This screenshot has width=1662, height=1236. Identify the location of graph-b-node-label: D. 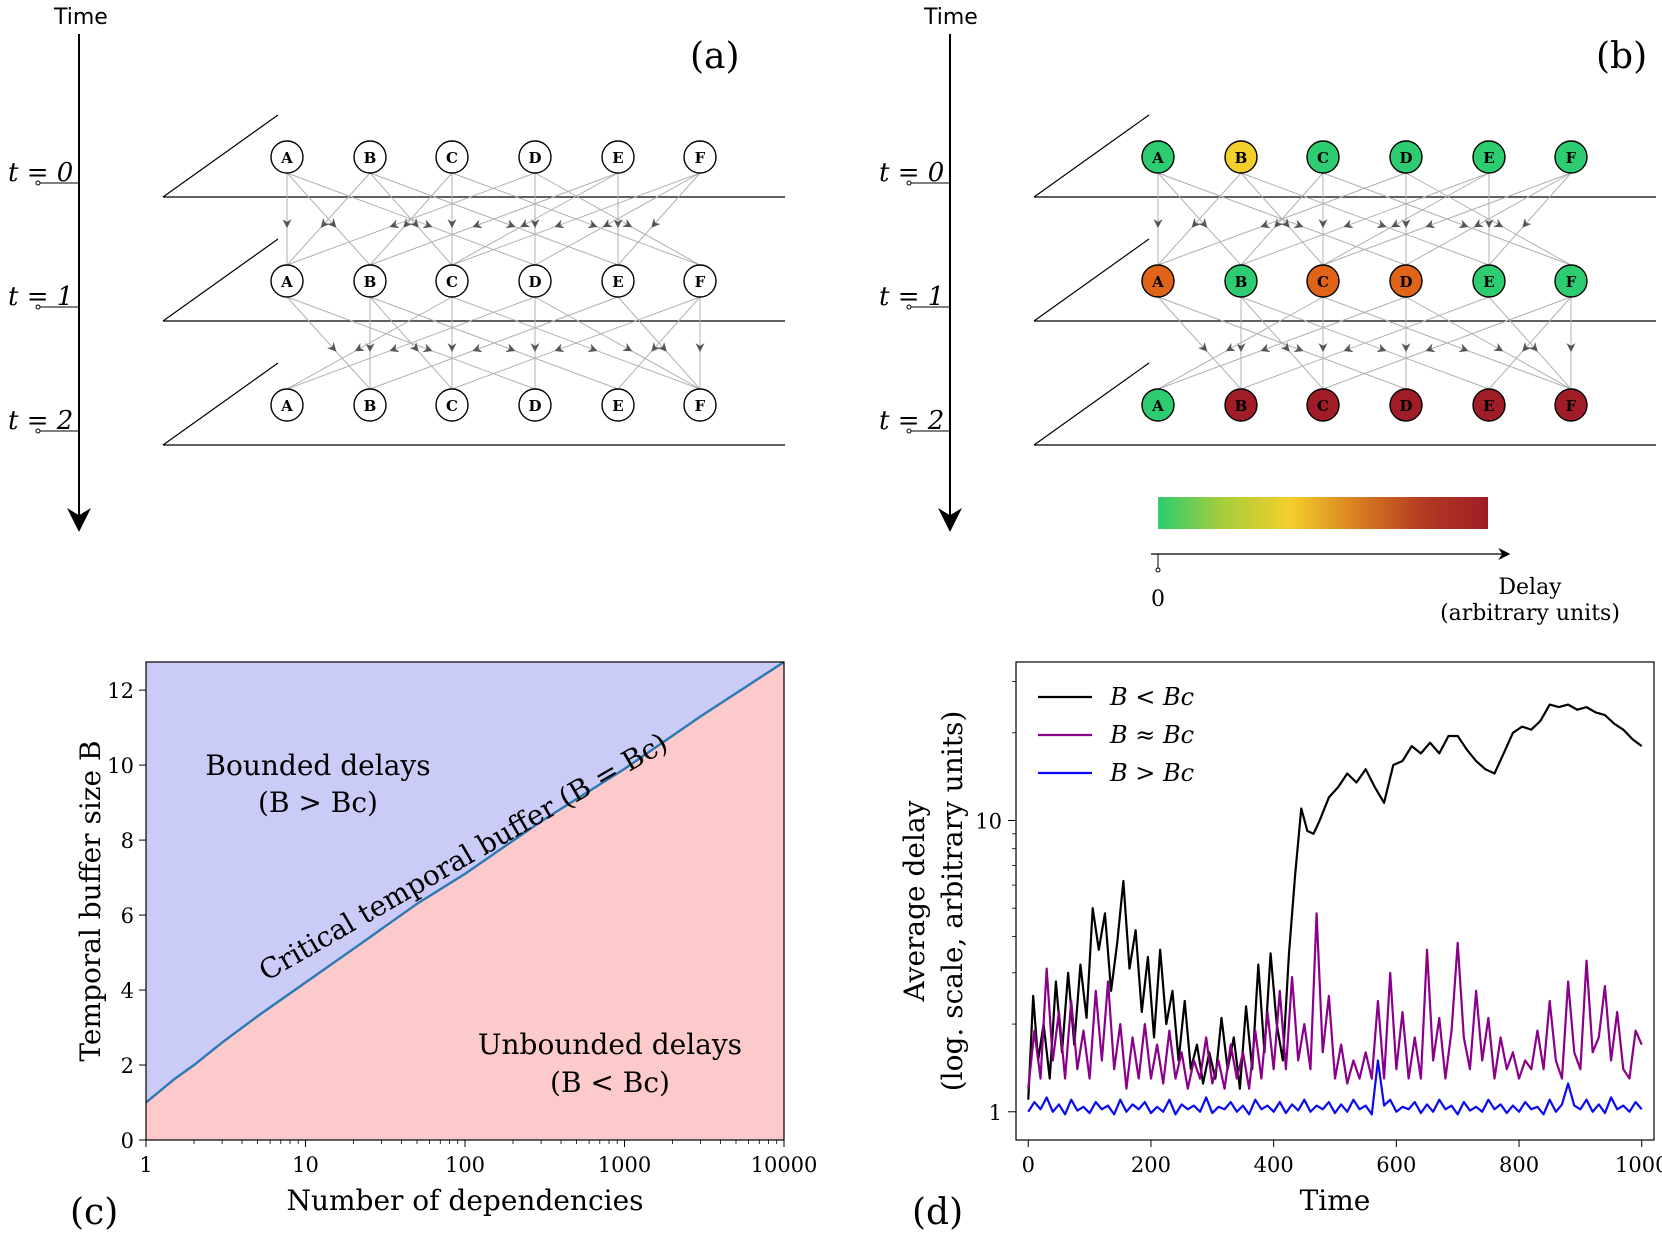
(1405, 282).